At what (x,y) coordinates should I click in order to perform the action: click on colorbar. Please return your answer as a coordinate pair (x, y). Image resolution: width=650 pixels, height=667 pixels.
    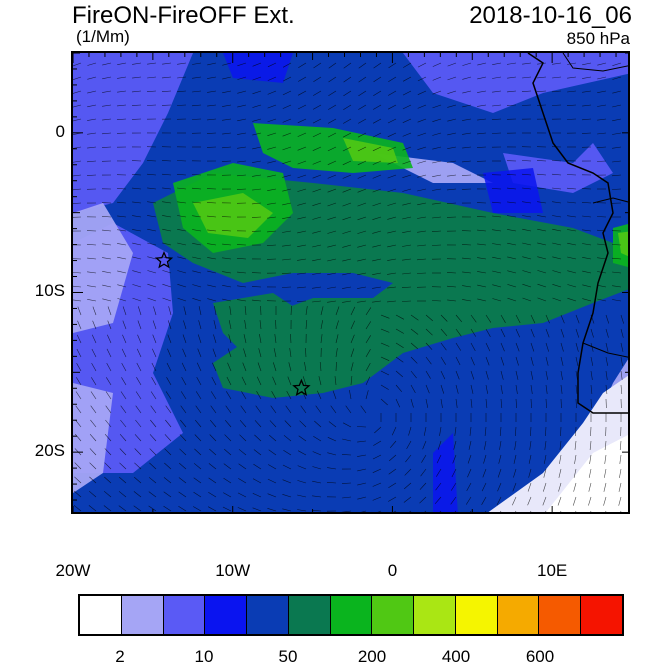
    Looking at the image, I should click on (351, 615).